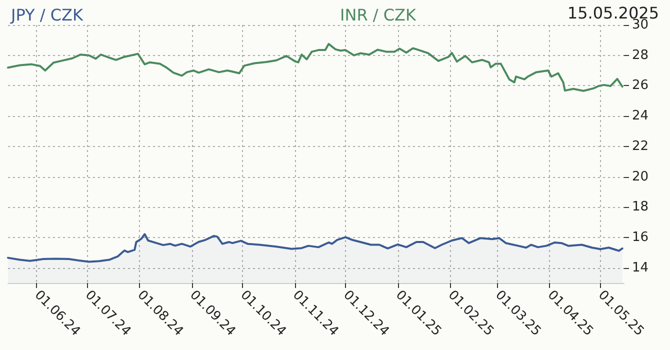 The width and height of the screenshot is (670, 350). Describe the element at coordinates (640, 55) in the screenshot. I see `y-tick-label: 28` at that location.